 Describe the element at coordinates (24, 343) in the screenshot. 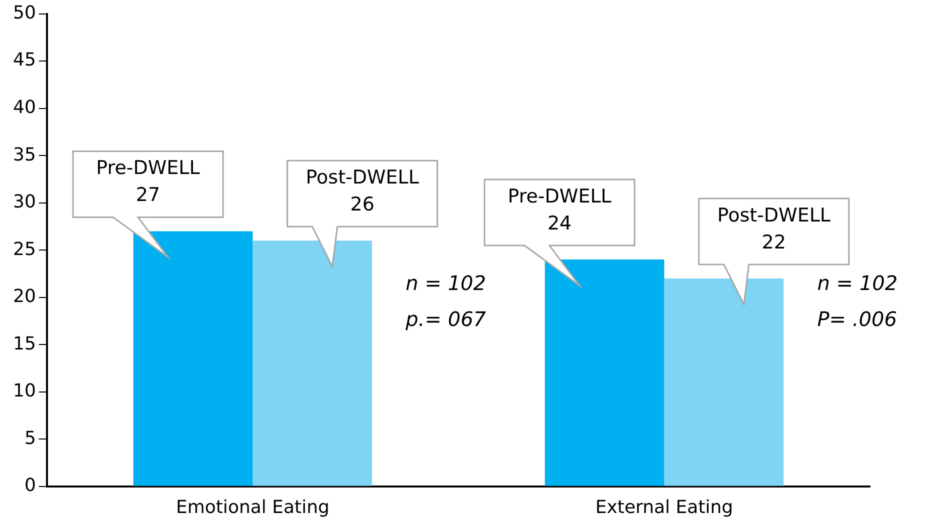

I see `y-tick-label: 15` at that location.